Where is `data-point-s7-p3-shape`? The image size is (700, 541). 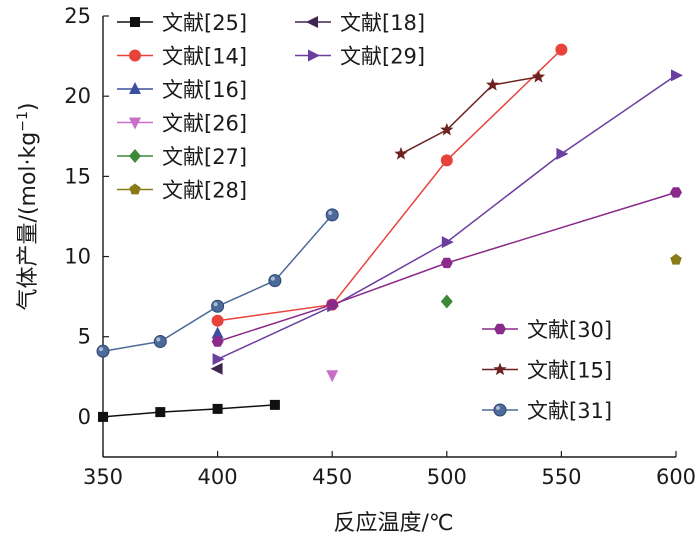 data-point-s7-p3-shape is located at coordinates (562, 153).